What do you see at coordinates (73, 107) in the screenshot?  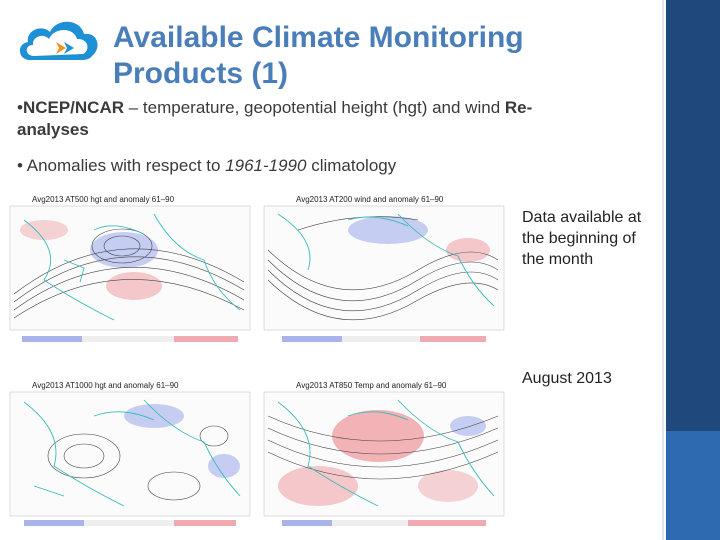 I see `bullet-lead: NCEP/NCAR` at bounding box center [73, 107].